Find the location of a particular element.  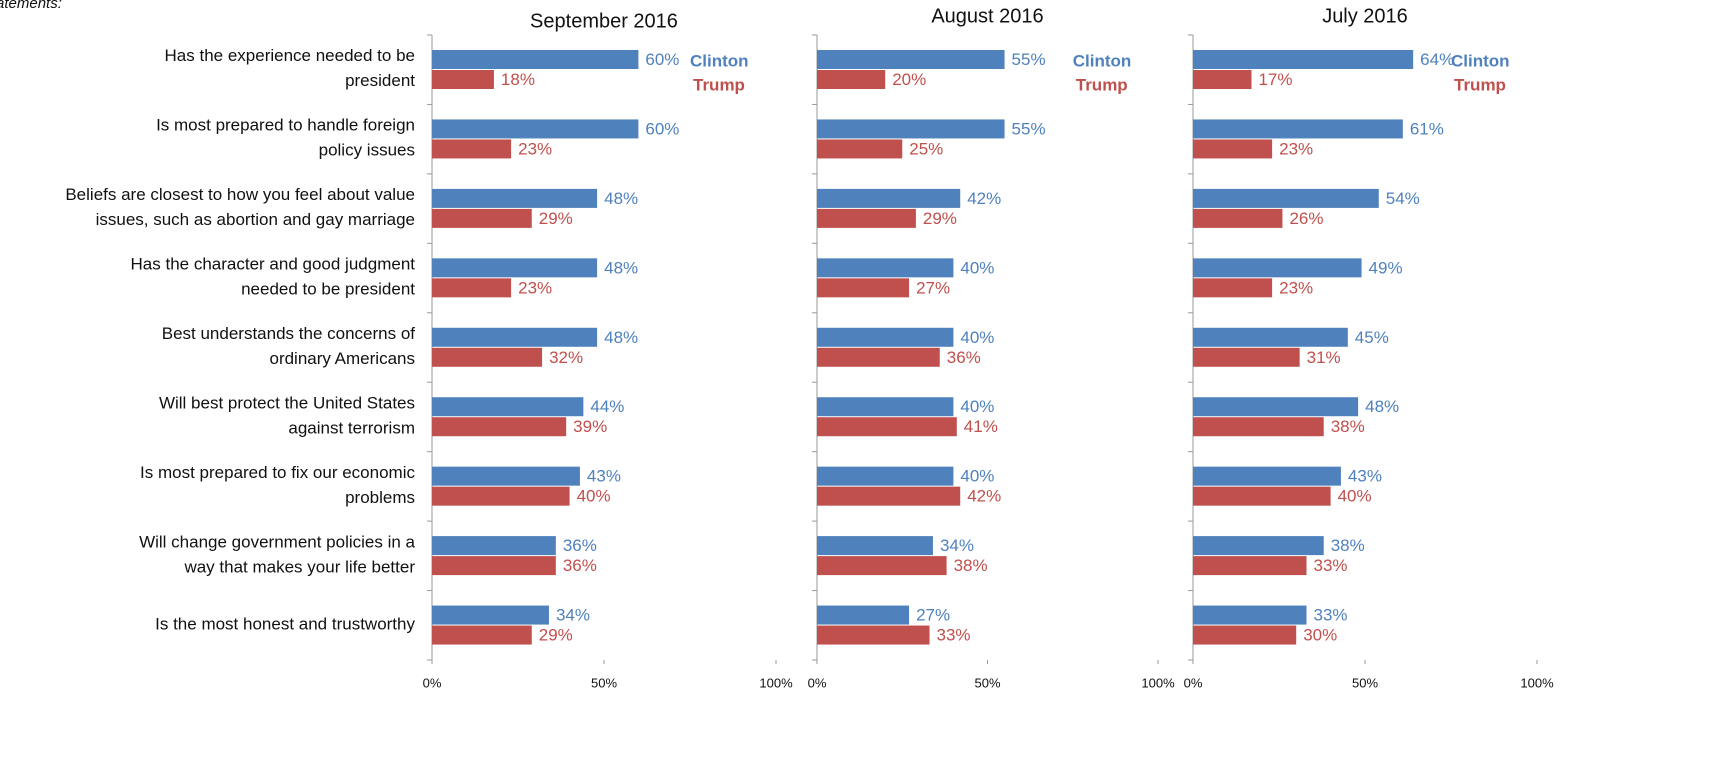

chart-title: August 2016 is located at coordinates (987, 16).